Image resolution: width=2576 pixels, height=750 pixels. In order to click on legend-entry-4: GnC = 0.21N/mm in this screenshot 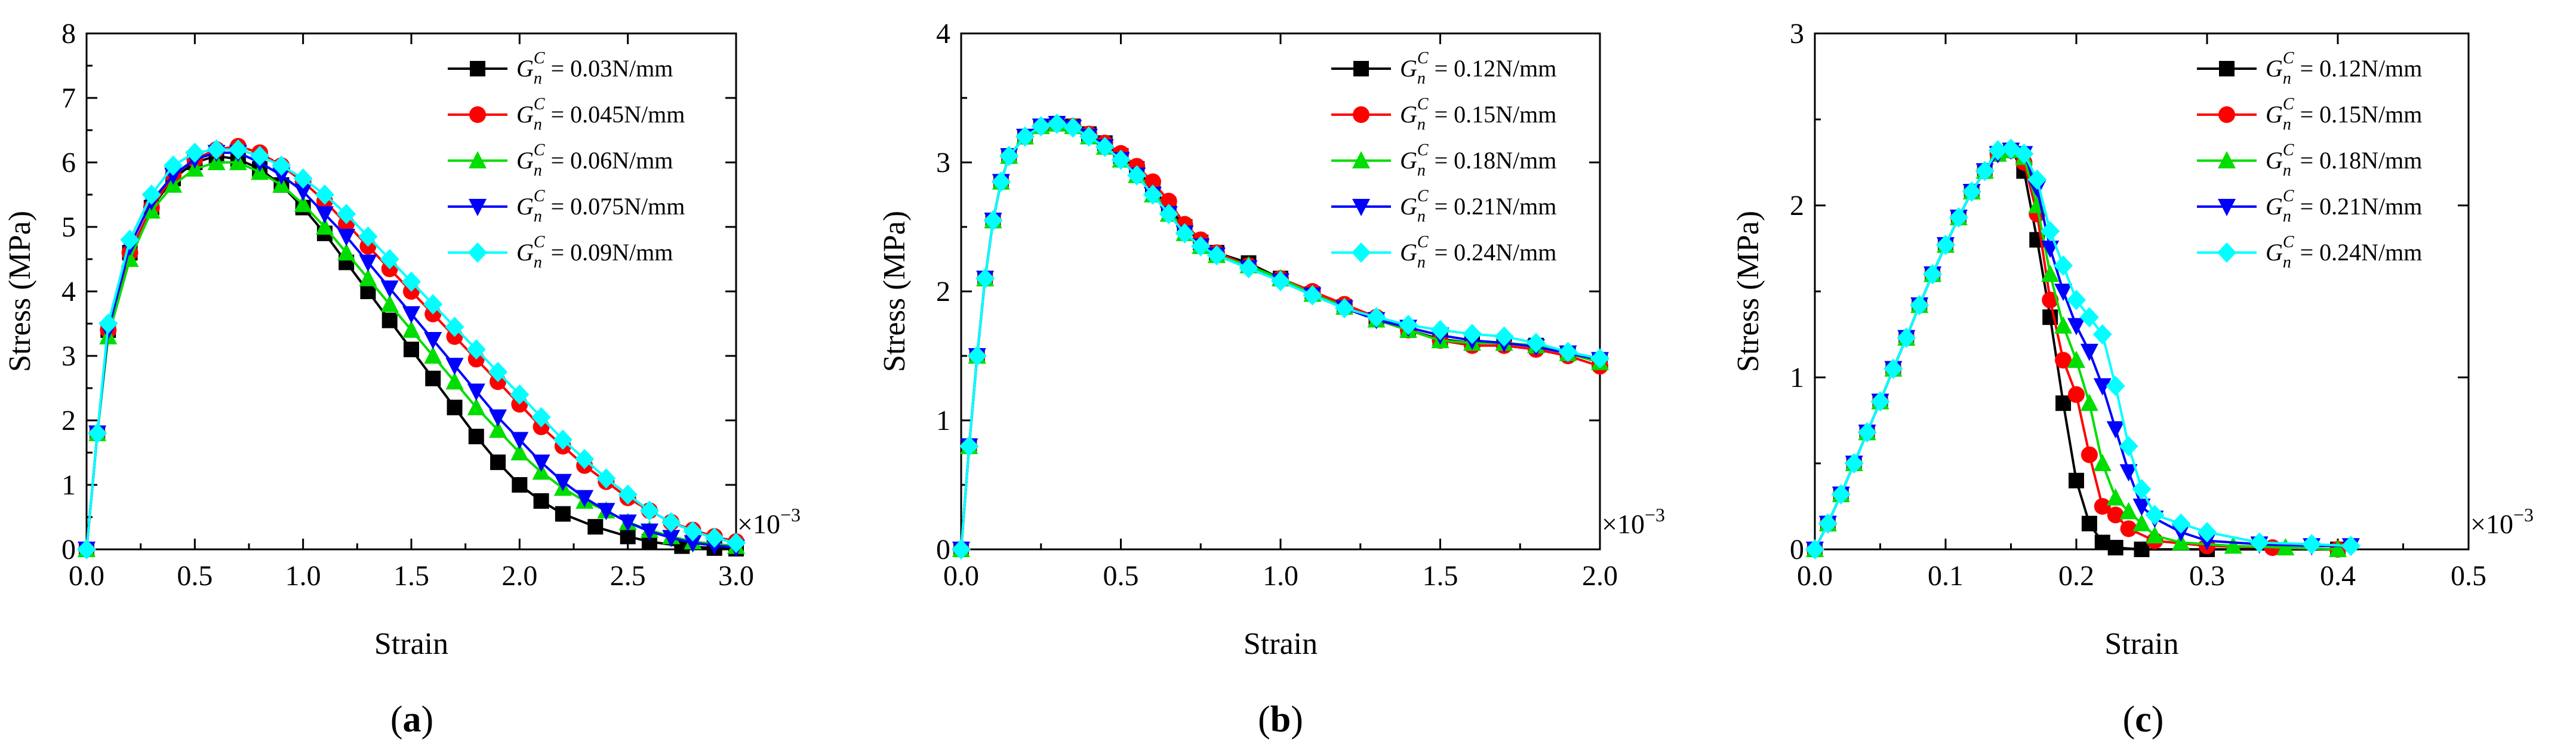, I will do `click(1443, 207)`.